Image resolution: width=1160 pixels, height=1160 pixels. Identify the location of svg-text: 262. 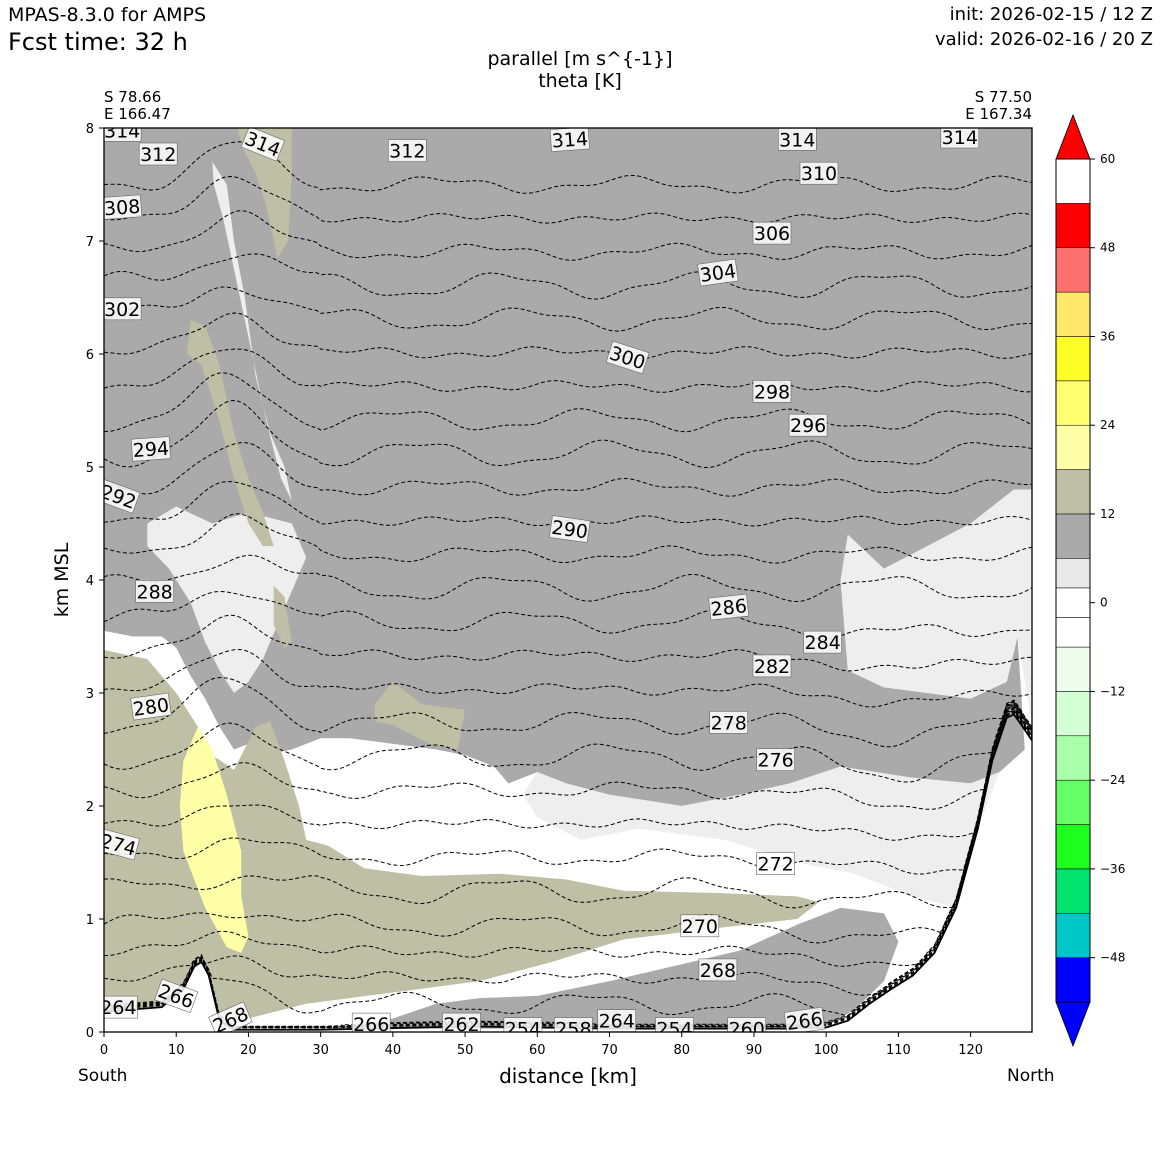
(461, 1025).